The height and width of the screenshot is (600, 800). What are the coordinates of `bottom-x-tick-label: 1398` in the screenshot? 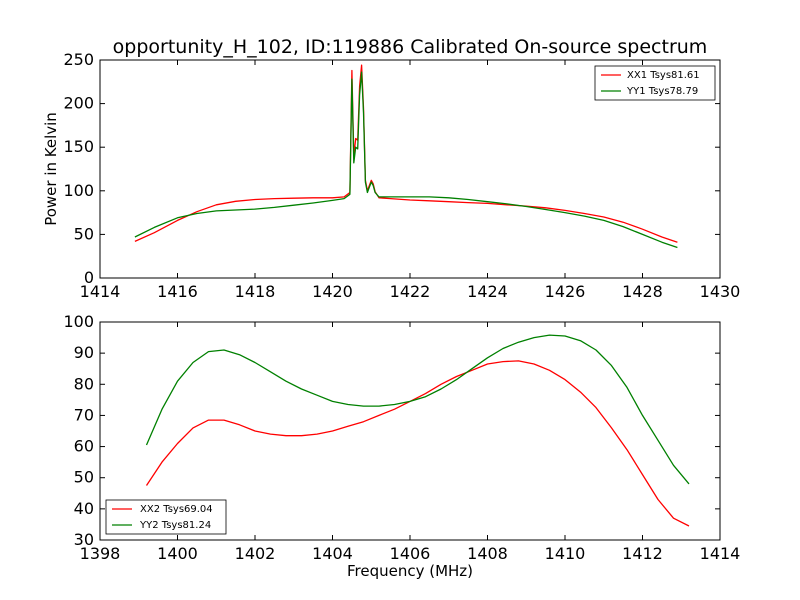 It's located at (100, 553).